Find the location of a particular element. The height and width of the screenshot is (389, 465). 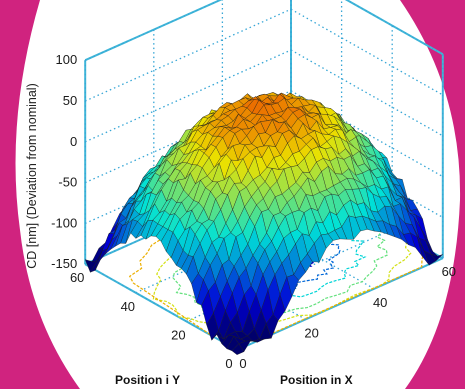

y-tick-label: 20 is located at coordinates (178, 334).